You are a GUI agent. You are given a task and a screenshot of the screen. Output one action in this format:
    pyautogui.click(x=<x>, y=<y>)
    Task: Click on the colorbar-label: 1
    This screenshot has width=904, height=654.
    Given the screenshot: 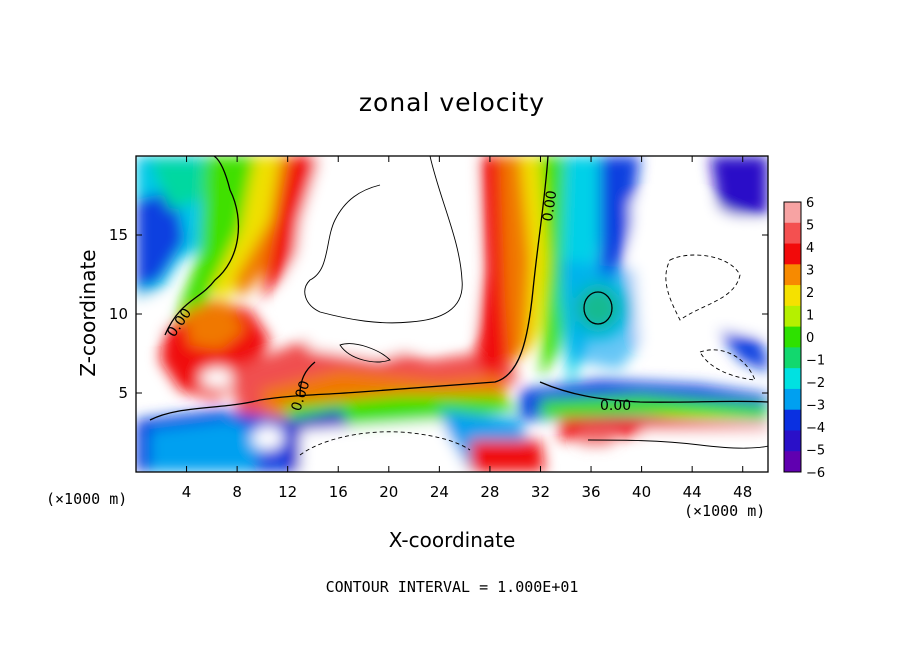 What is the action you would take?
    pyautogui.click(x=810, y=316)
    